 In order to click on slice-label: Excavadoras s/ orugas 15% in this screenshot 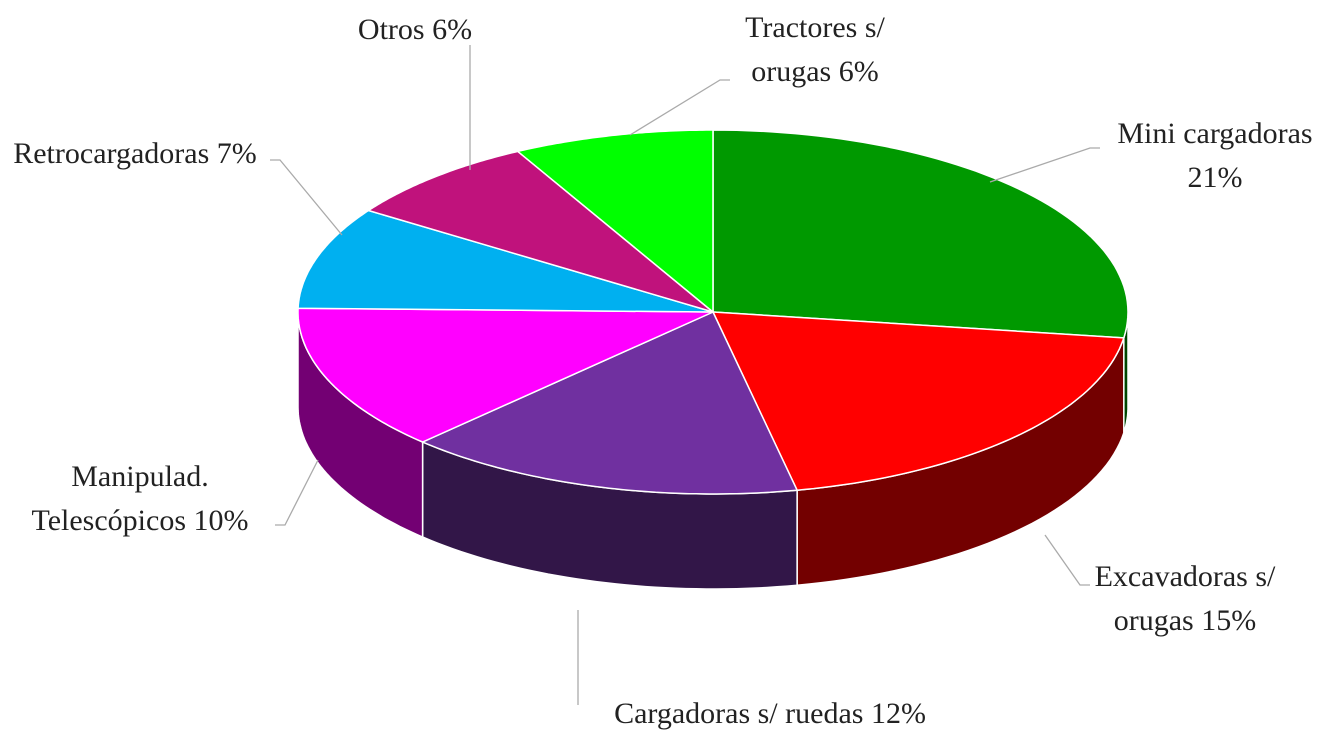, I will do `click(1185, 599)`.